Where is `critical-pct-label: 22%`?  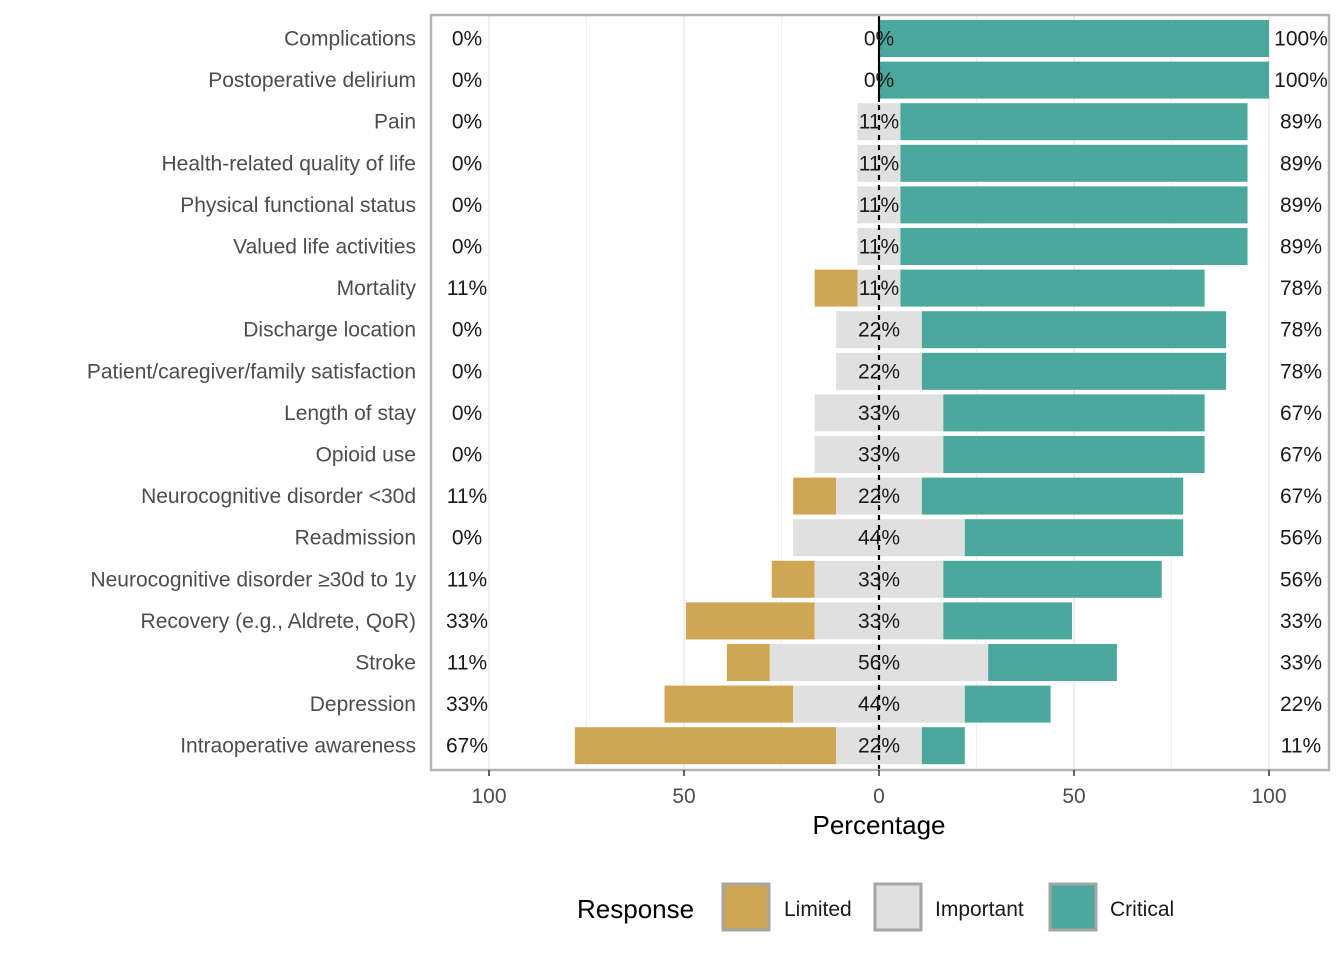
critical-pct-label: 22% is located at coordinates (1301, 704).